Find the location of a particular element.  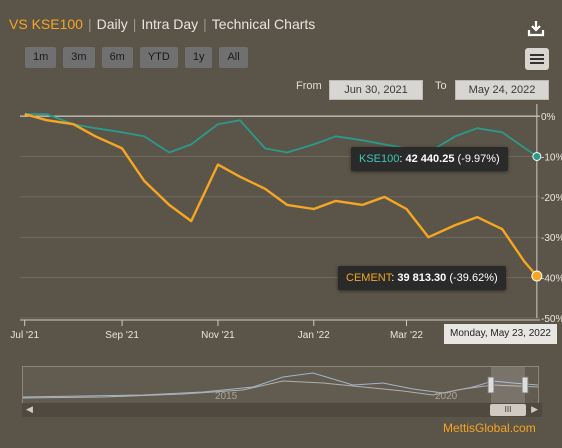

scrollbar-thumb: III is located at coordinates (508, 410).